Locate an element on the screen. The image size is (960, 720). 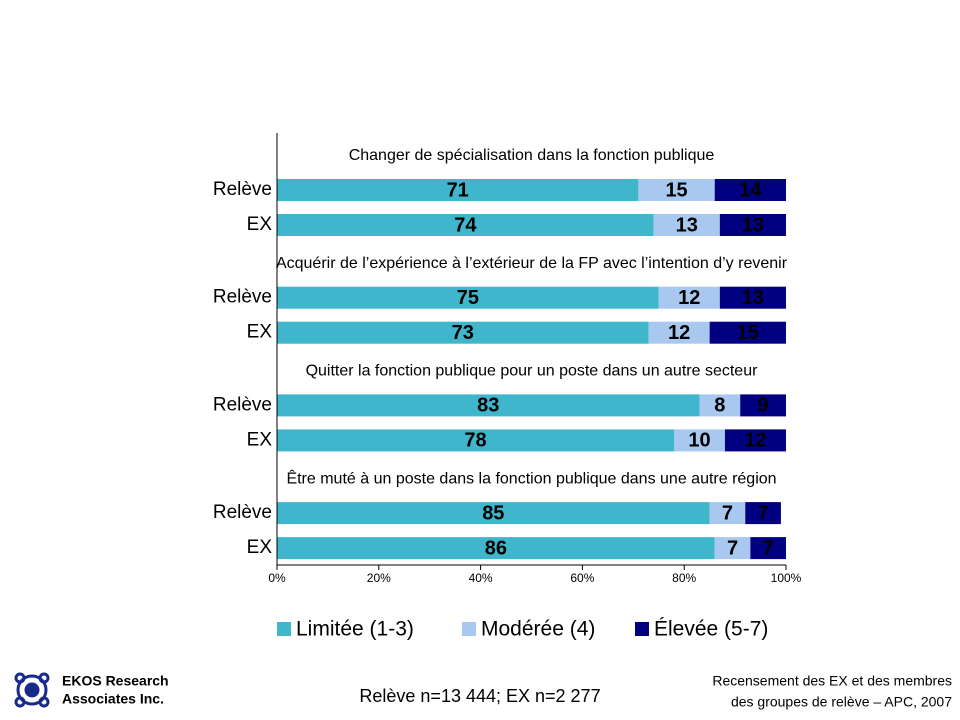
value-label: 85 is located at coordinates (493, 513).